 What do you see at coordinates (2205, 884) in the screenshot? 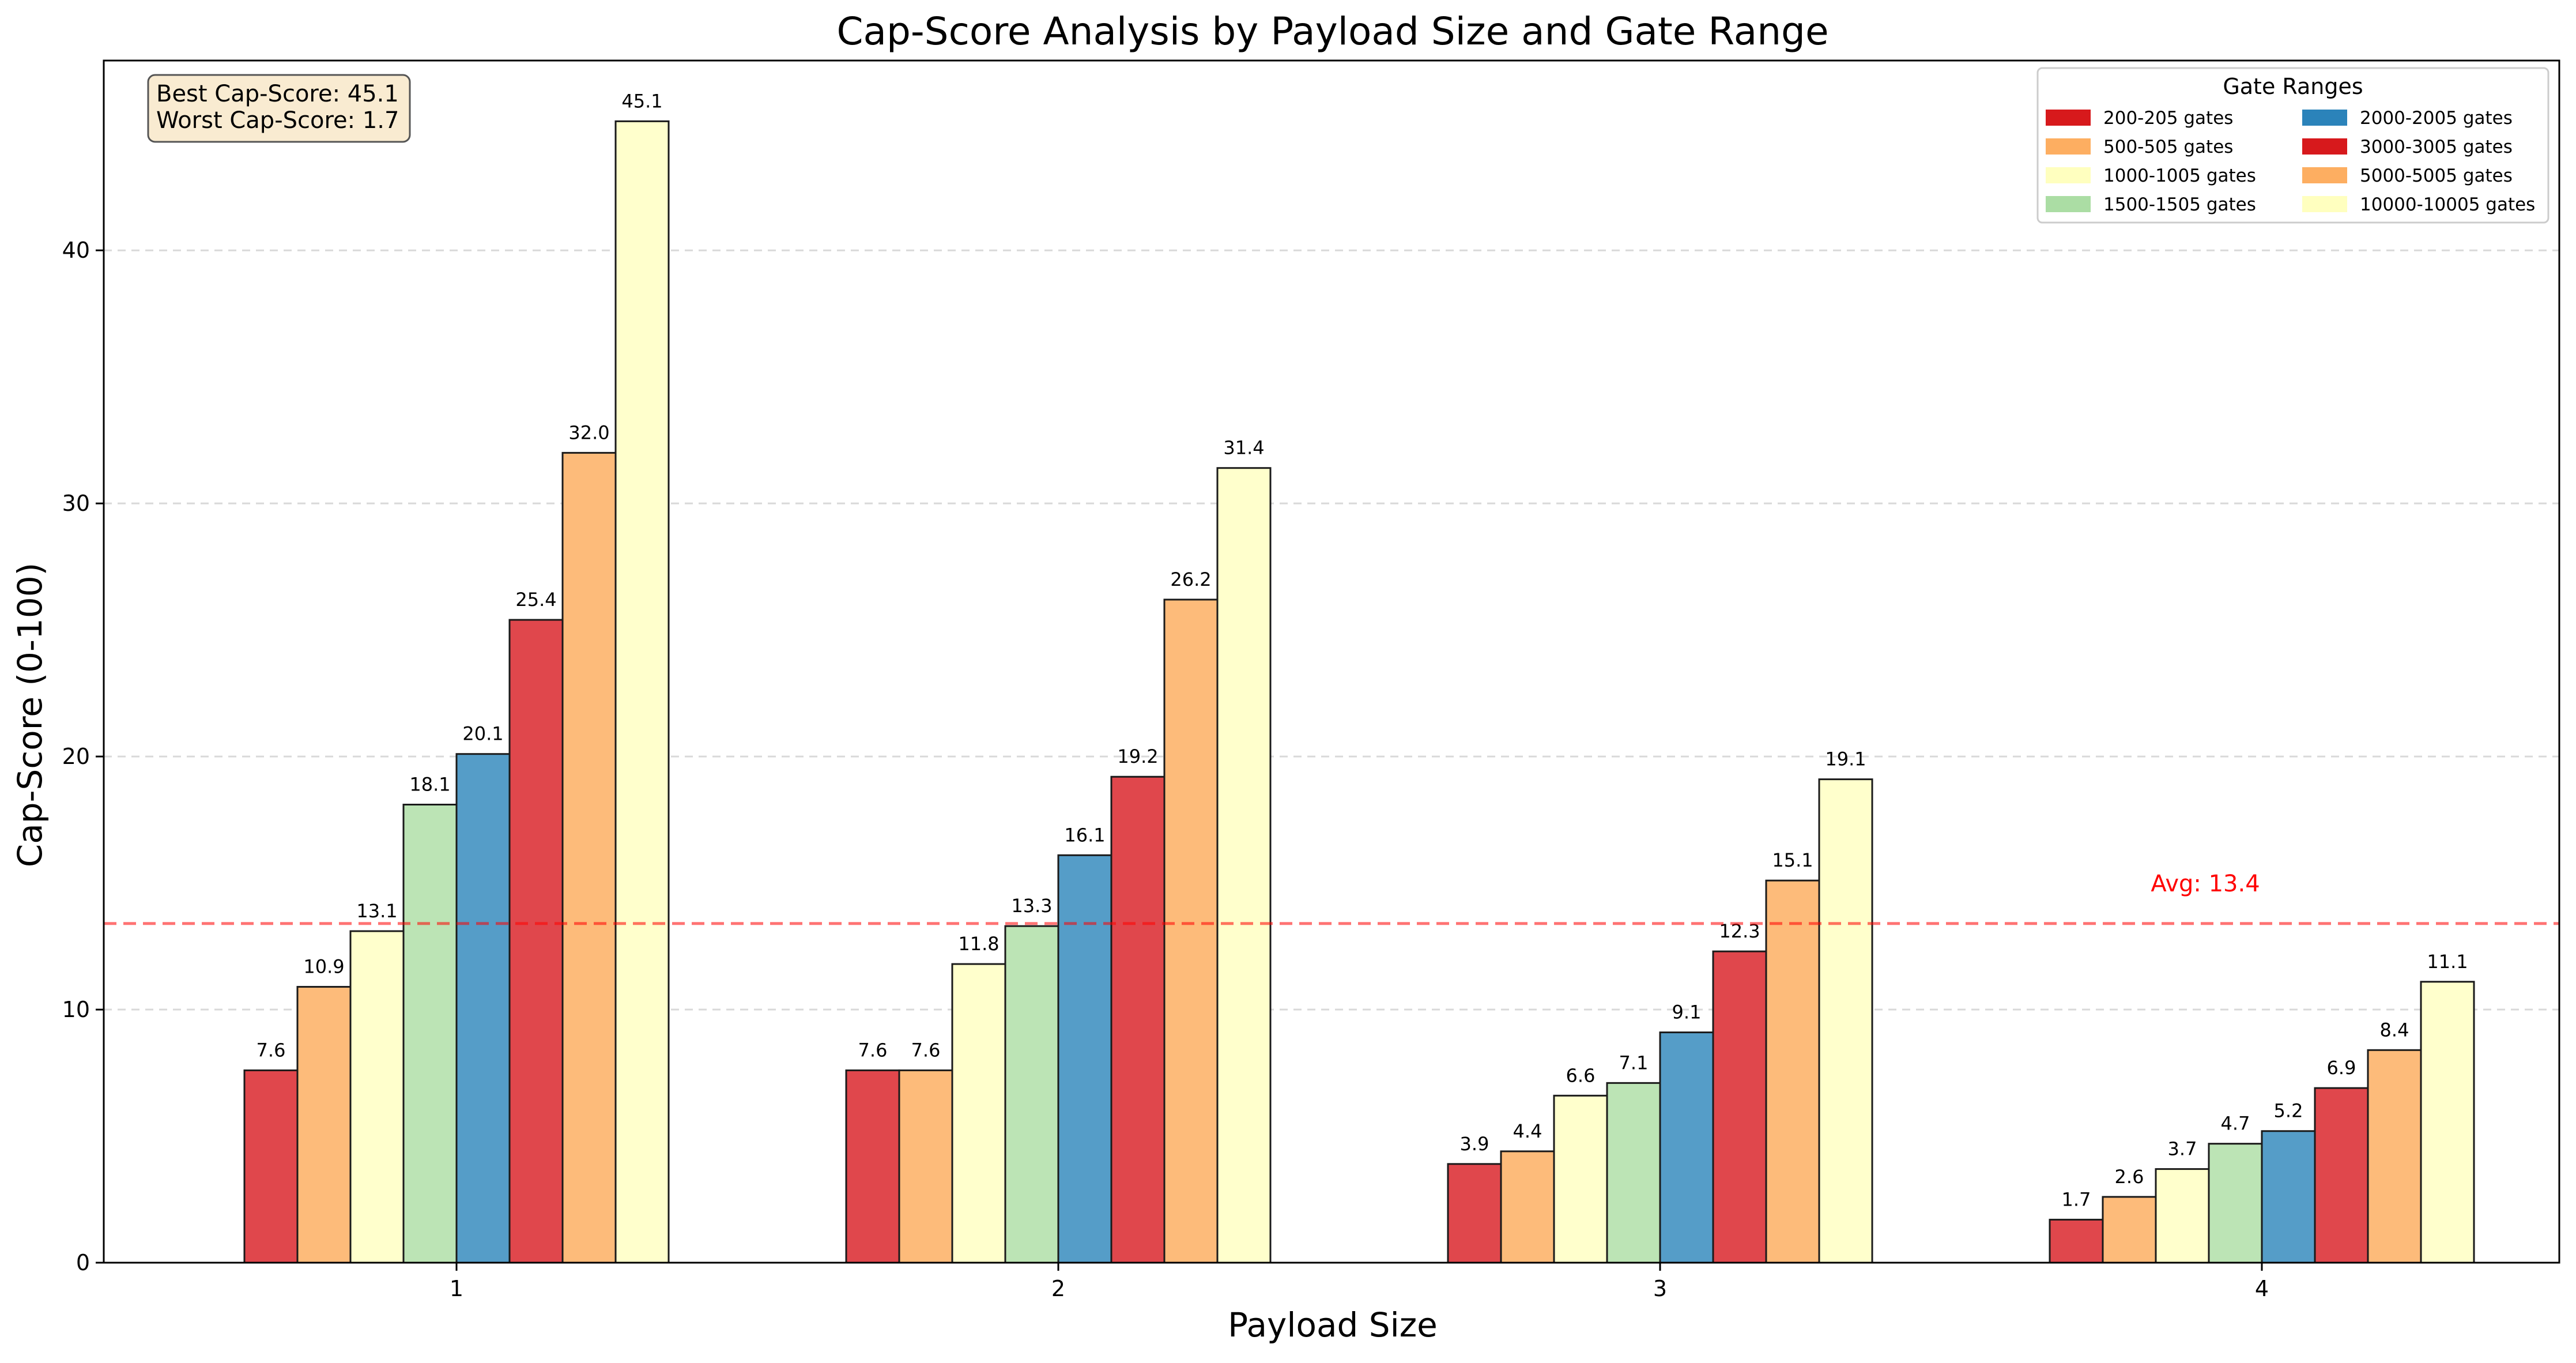
I see `average-label: Avg: 13.4` at bounding box center [2205, 884].